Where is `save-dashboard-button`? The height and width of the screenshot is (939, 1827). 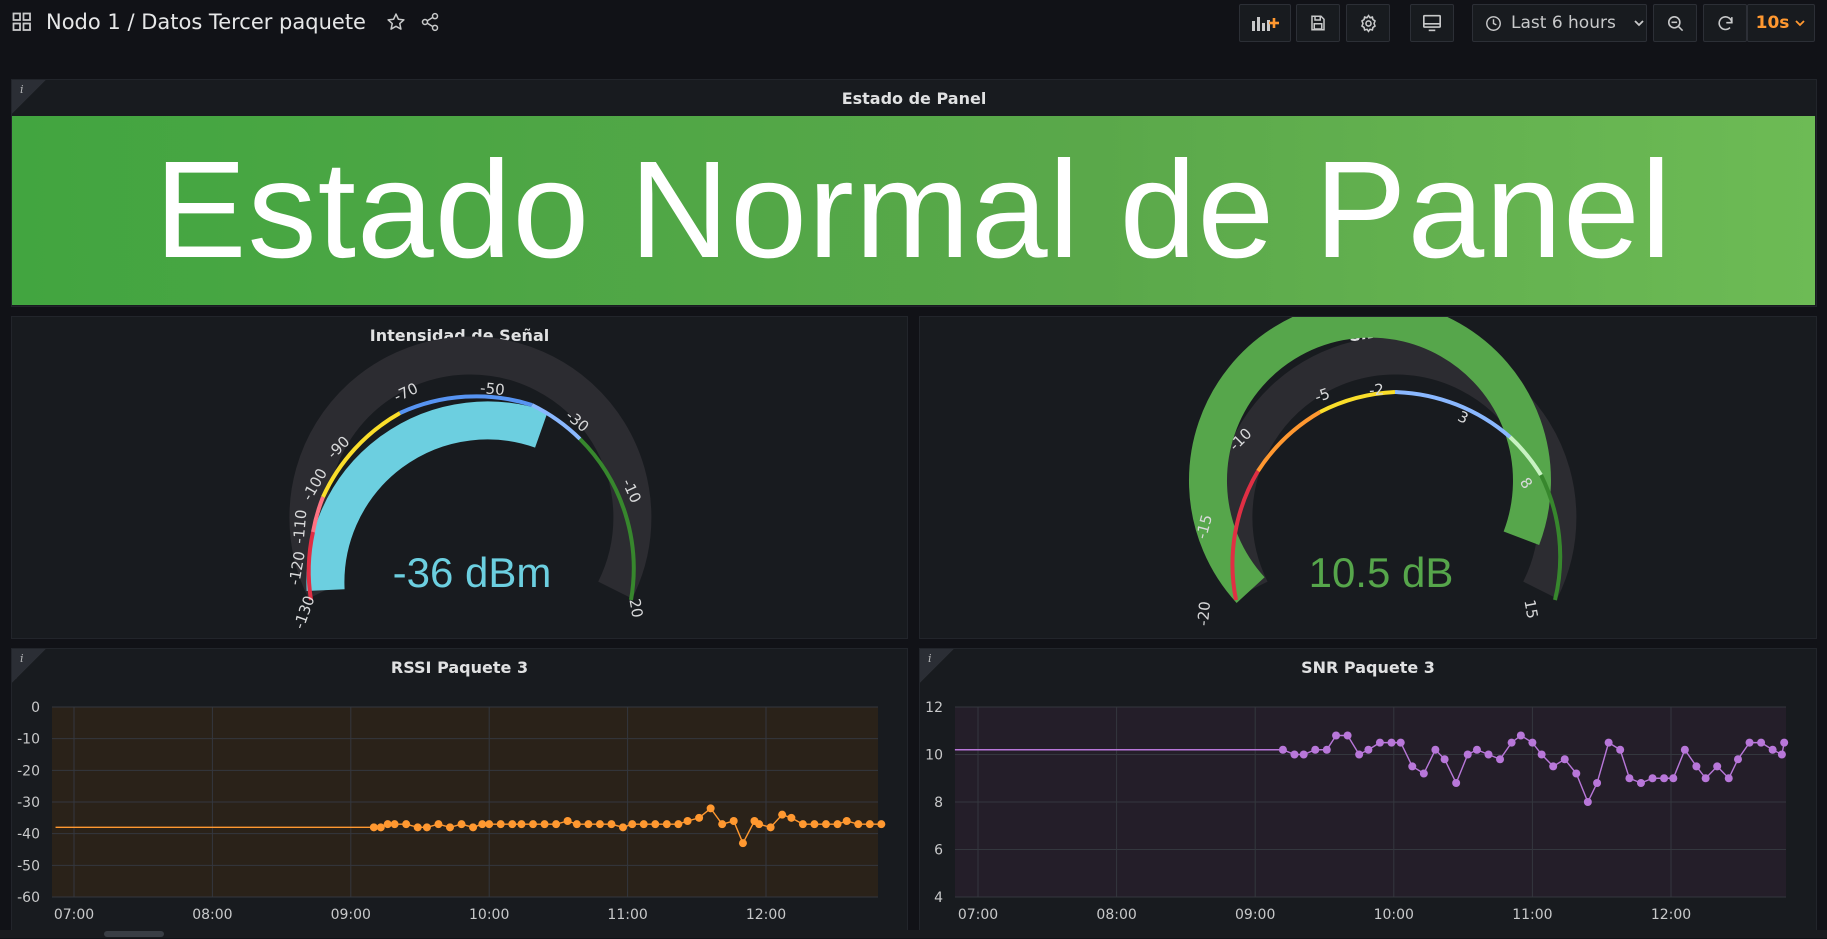
save-dashboard-button is located at coordinates (1318, 23).